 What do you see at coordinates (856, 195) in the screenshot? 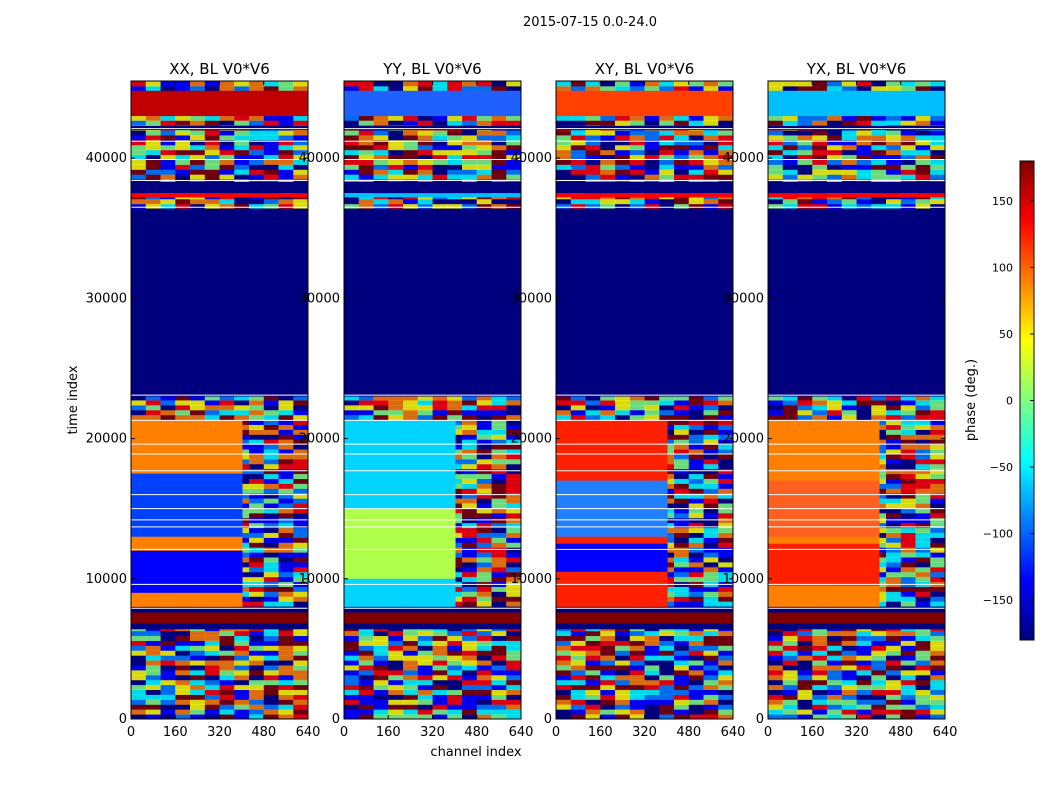
I see `heatmap-band` at bounding box center [856, 195].